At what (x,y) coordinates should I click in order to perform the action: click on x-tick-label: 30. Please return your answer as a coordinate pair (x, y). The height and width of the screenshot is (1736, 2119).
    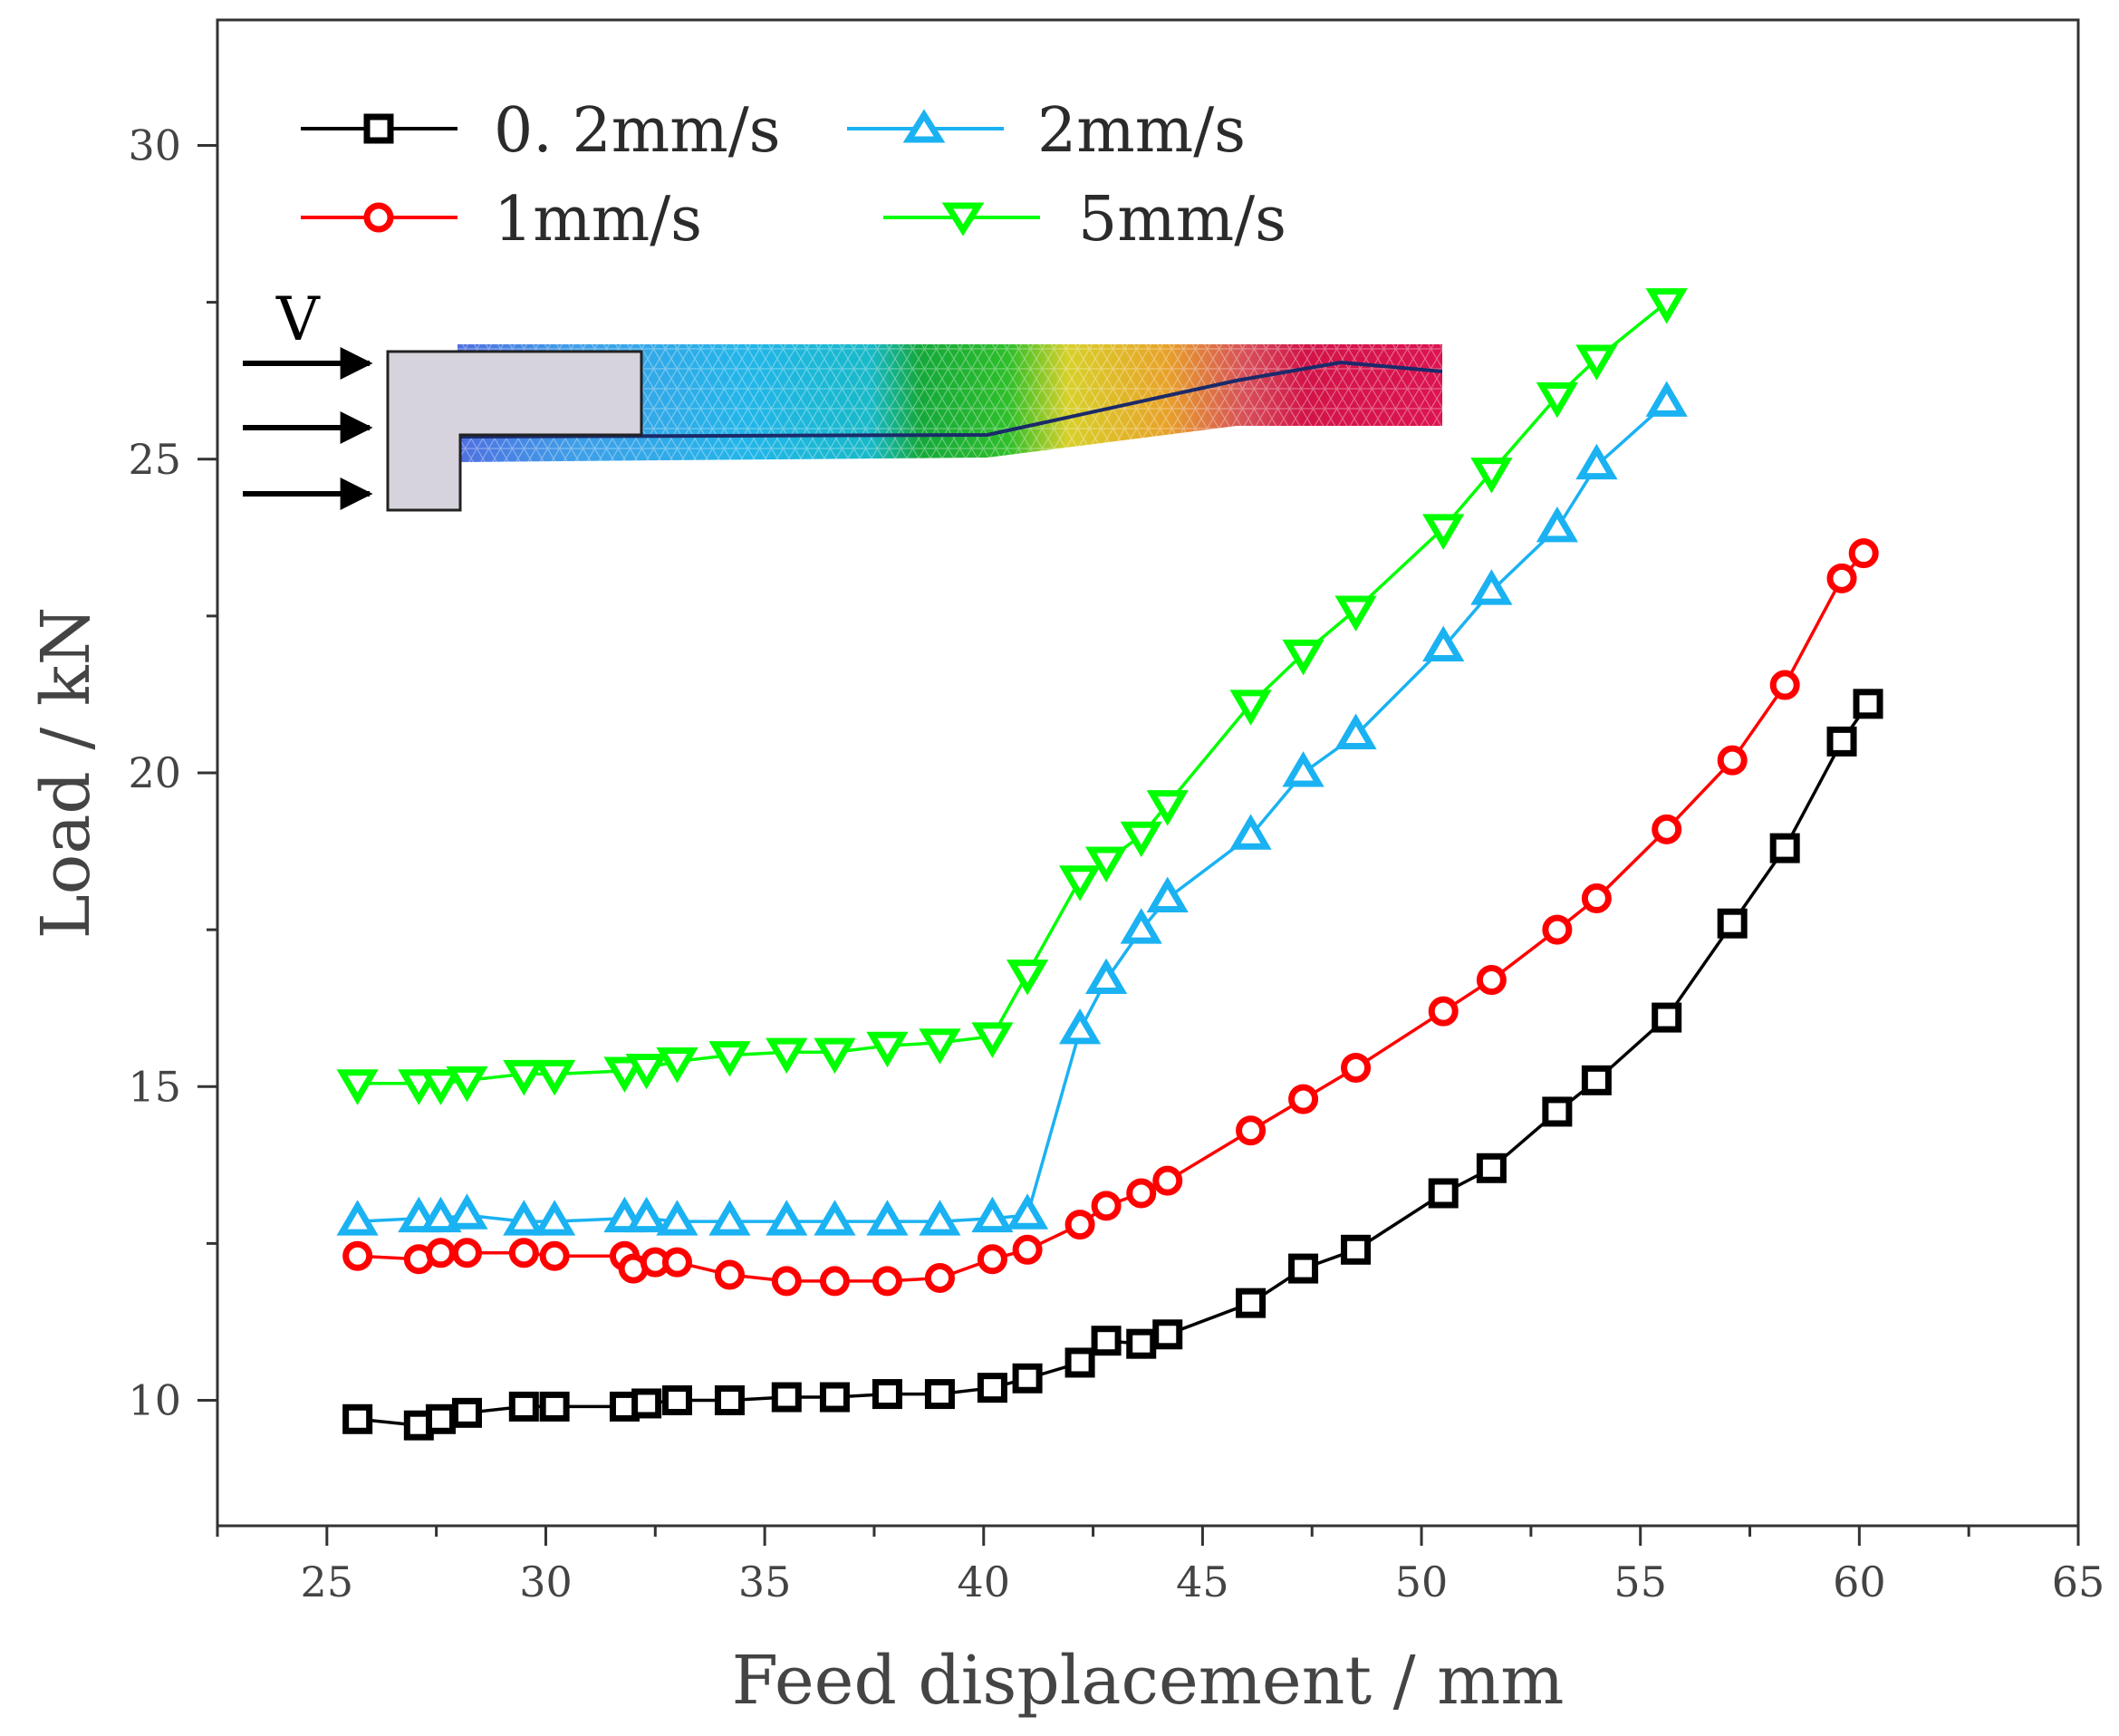
    Looking at the image, I should click on (546, 1582).